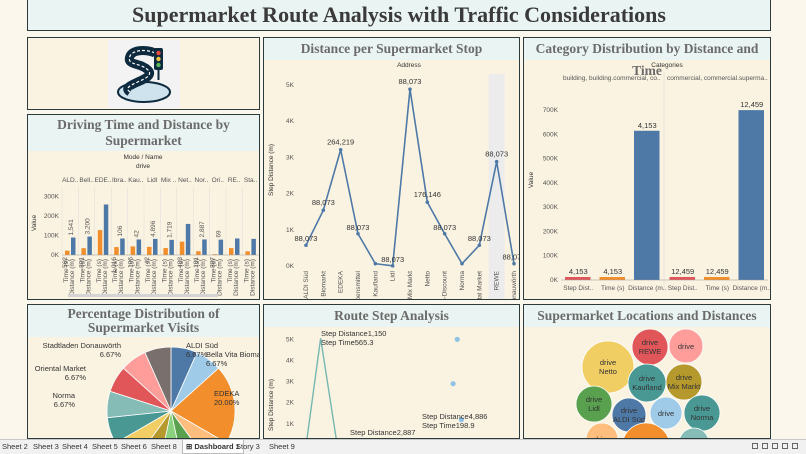 This screenshot has width=806, height=454. I want to click on distance-value-label: 4,896, so click(153, 228).